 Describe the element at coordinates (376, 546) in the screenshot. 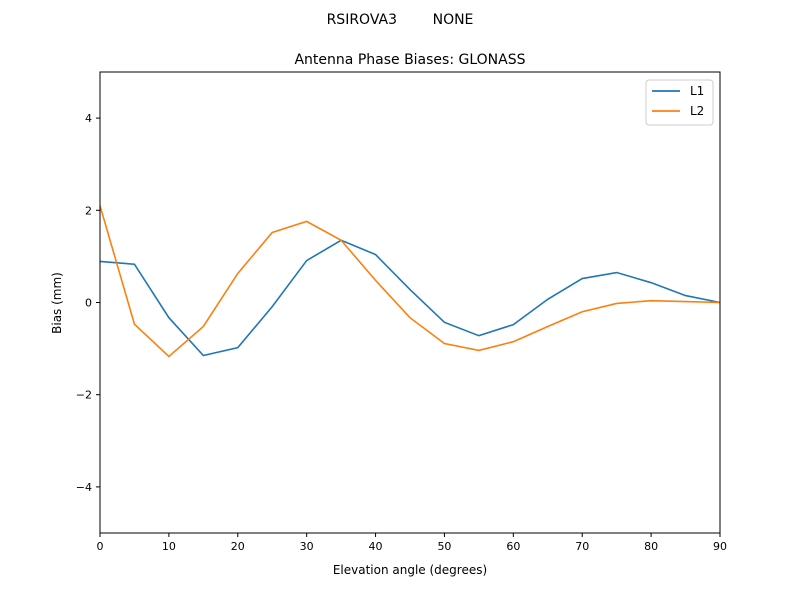

I see `x-tick-label: 40` at that location.